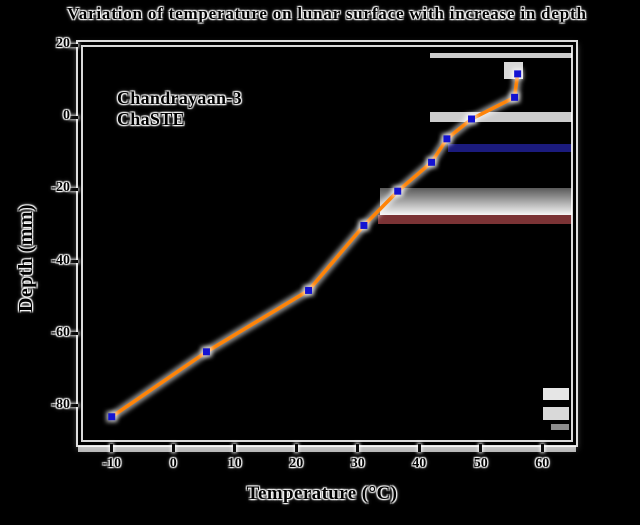 This screenshot has height=525, width=640. Describe the element at coordinates (66, 116) in the screenshot. I see `y-tick-label: 0` at that location.